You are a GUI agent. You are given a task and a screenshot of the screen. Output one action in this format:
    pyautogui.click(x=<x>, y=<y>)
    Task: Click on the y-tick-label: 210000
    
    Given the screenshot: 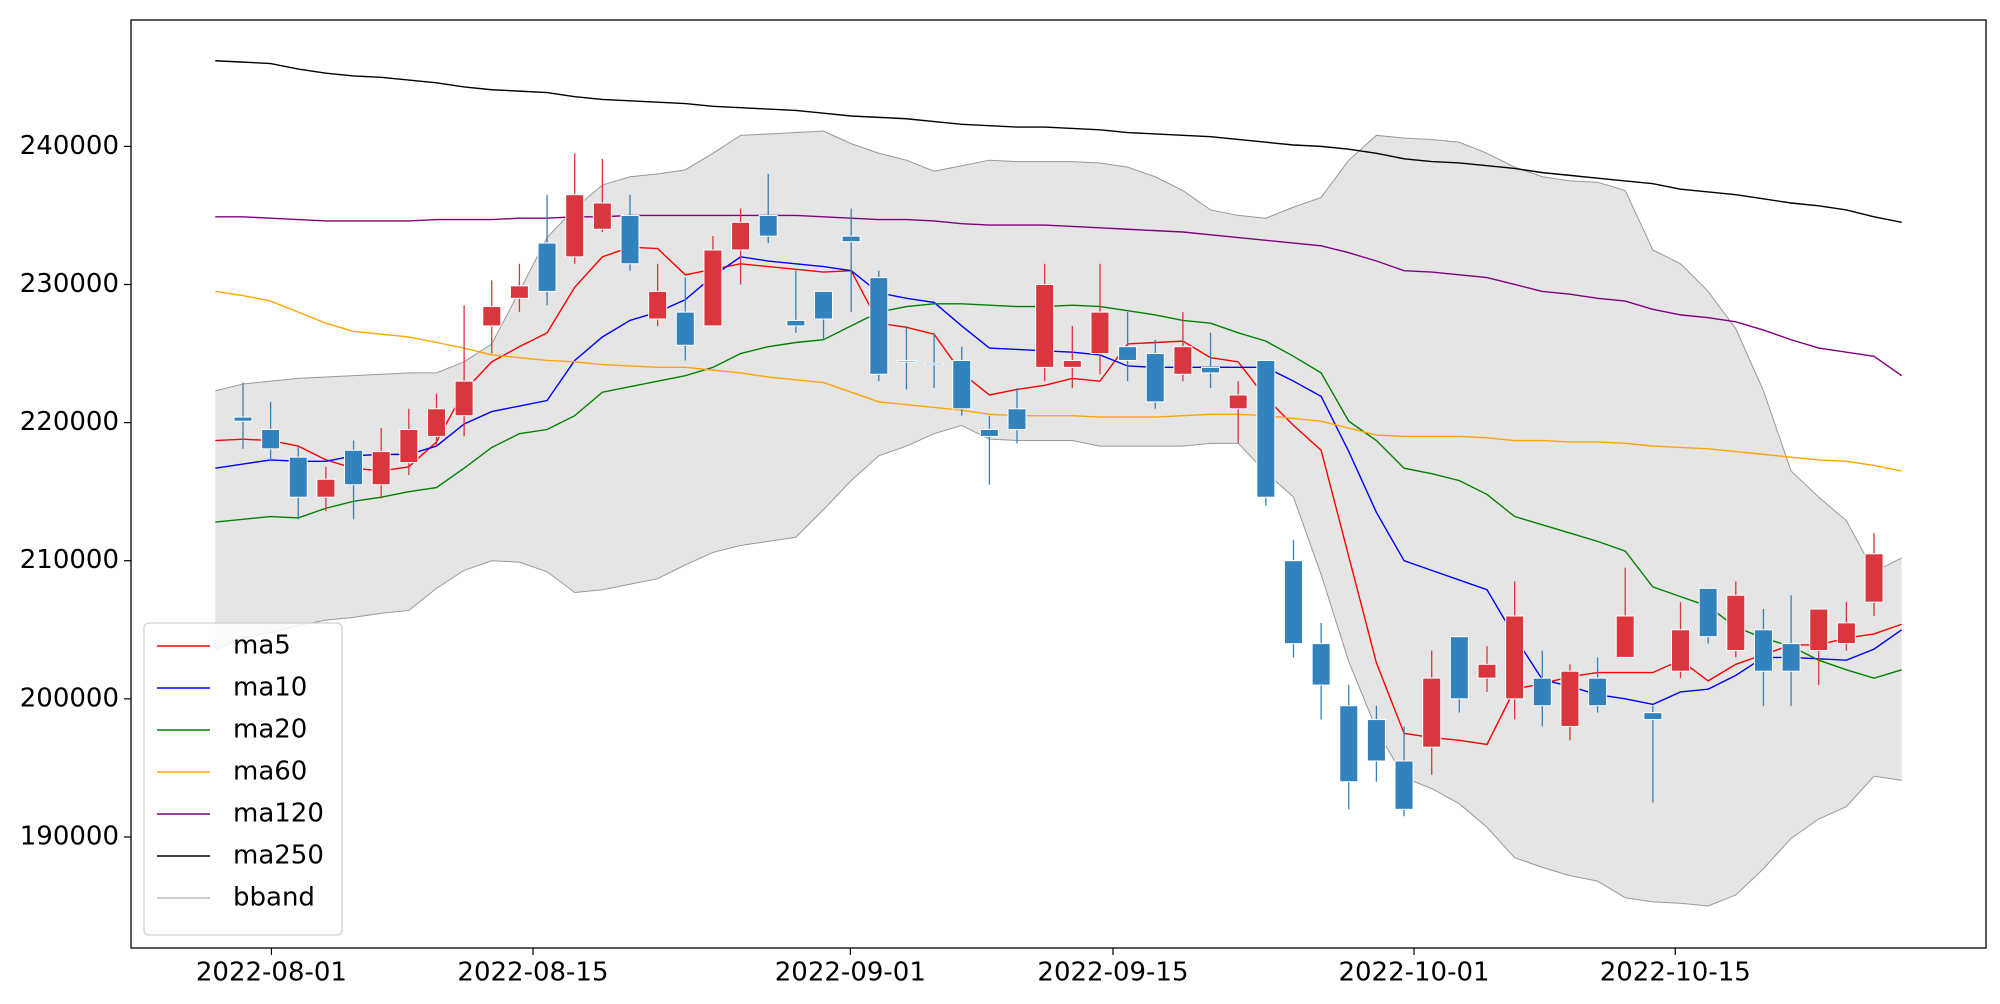 What is the action you would take?
    pyautogui.click(x=69, y=560)
    